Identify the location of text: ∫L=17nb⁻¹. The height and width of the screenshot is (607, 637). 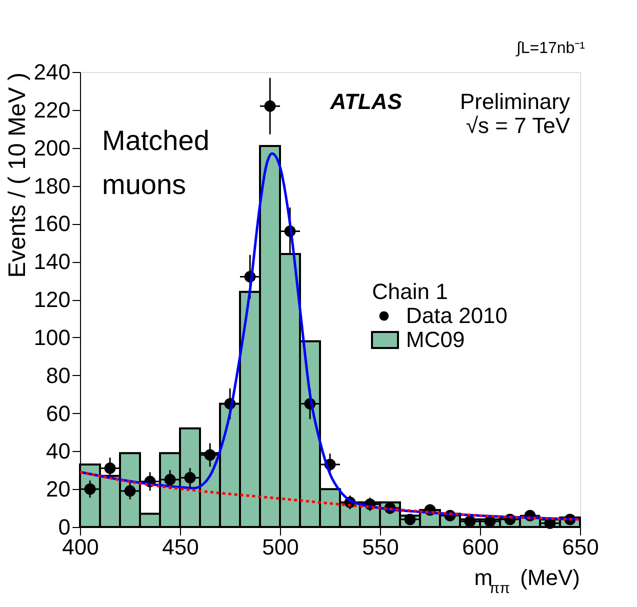
(550, 48).